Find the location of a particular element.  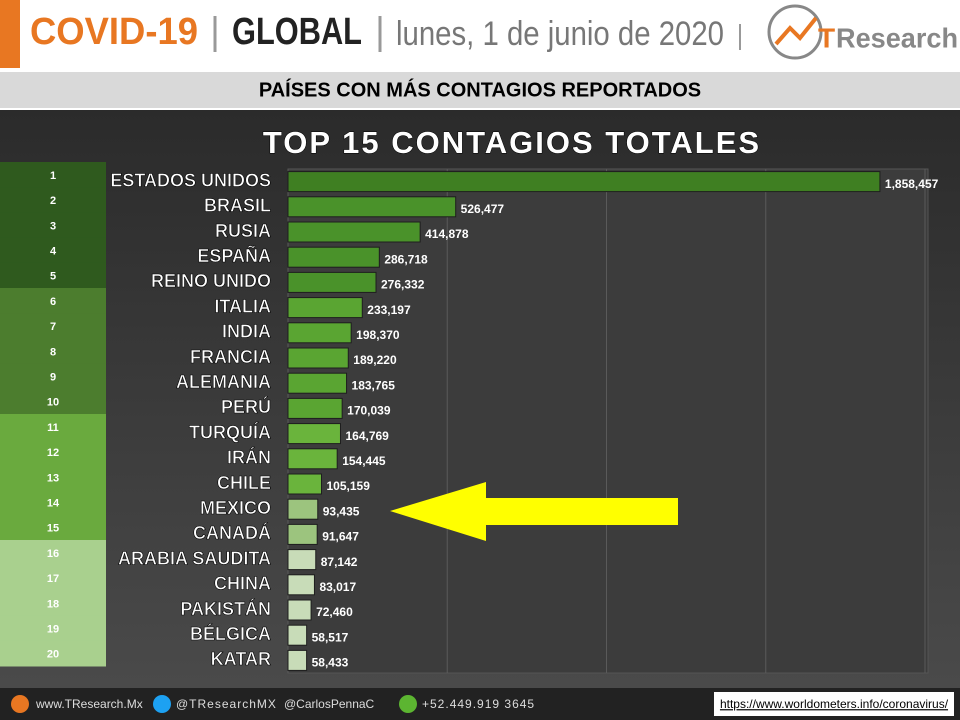

rank-label: 1 is located at coordinates (53, 176).